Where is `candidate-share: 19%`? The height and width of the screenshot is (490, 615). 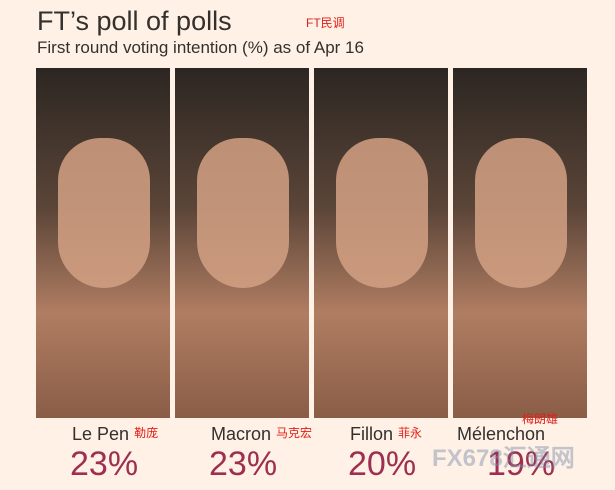
candidate-share: 19% is located at coordinates (521, 464).